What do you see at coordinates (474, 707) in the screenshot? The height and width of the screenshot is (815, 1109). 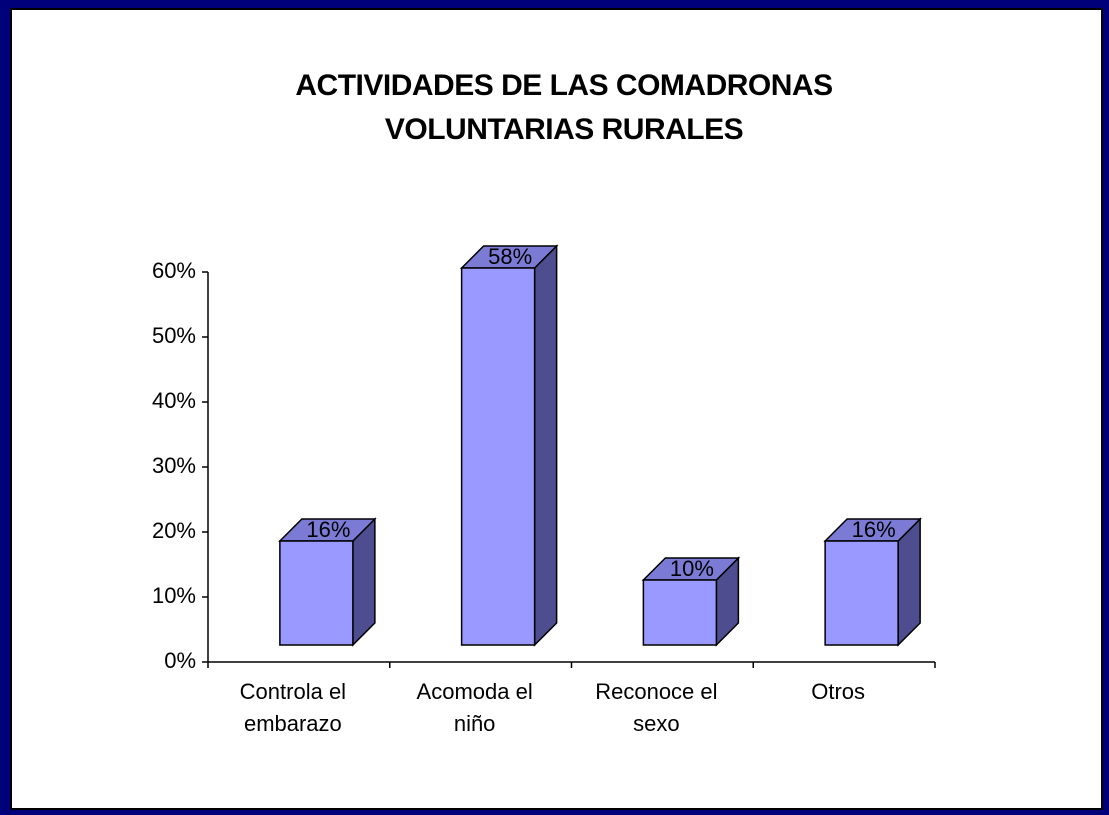 I see `x-tick-label: Acomoda el niño` at bounding box center [474, 707].